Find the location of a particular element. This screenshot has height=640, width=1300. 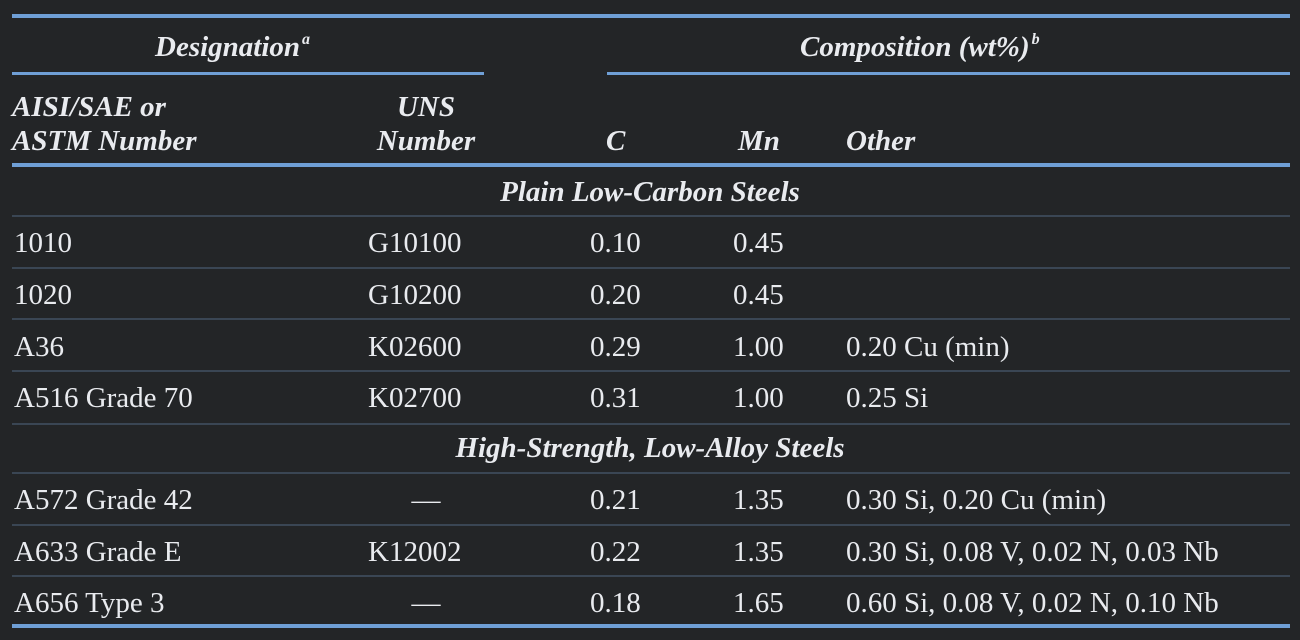

col-header-c: C is located at coordinates (616, 141).